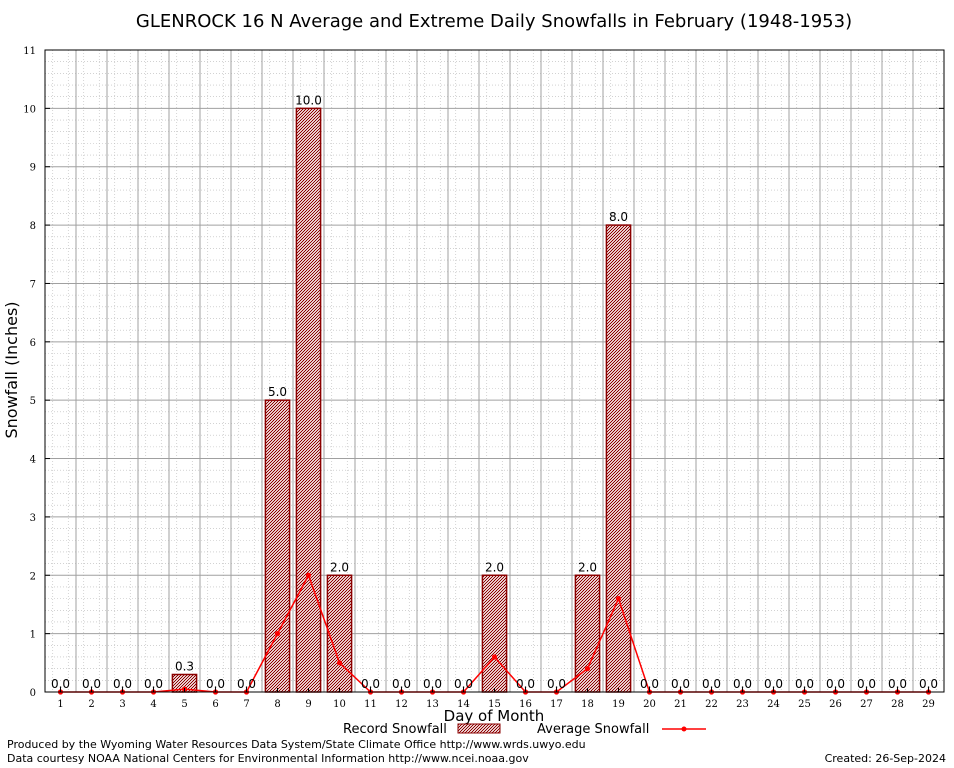 The height and width of the screenshot is (768, 954). Describe the element at coordinates (33, 635) in the screenshot. I see `y-tick-label: 1` at that location.